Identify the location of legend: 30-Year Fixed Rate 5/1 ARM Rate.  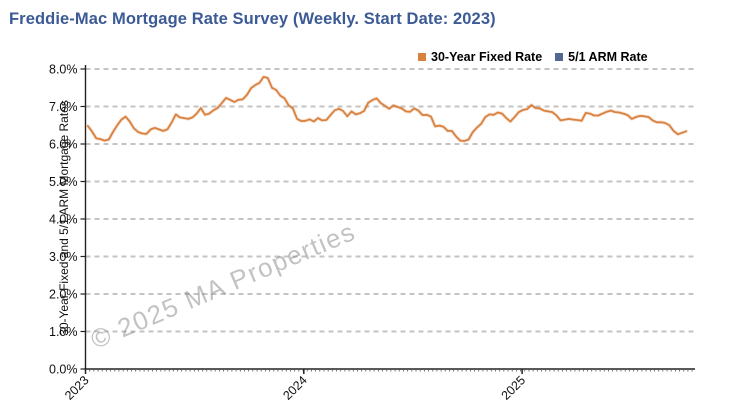
(533, 57).